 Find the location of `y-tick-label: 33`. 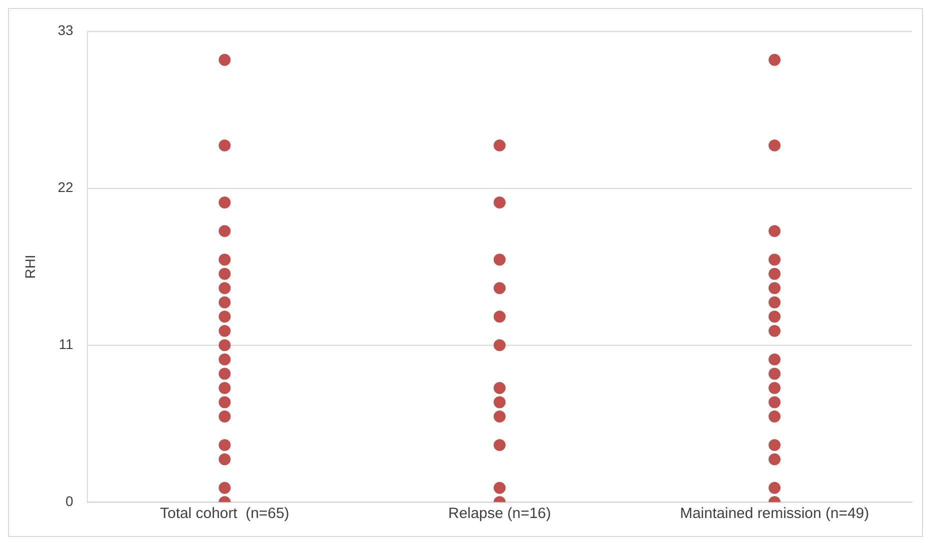

y-tick-label: 33 is located at coordinates (66, 30).